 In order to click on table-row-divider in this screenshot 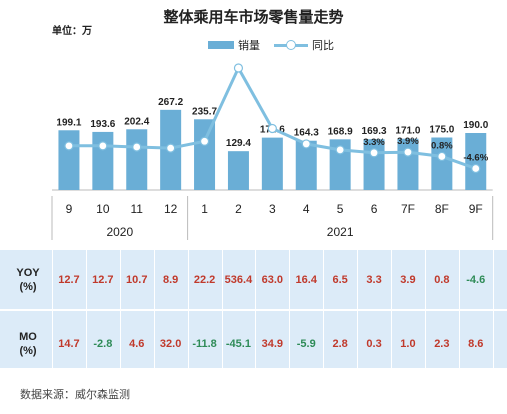, I will do `click(253, 310)`.